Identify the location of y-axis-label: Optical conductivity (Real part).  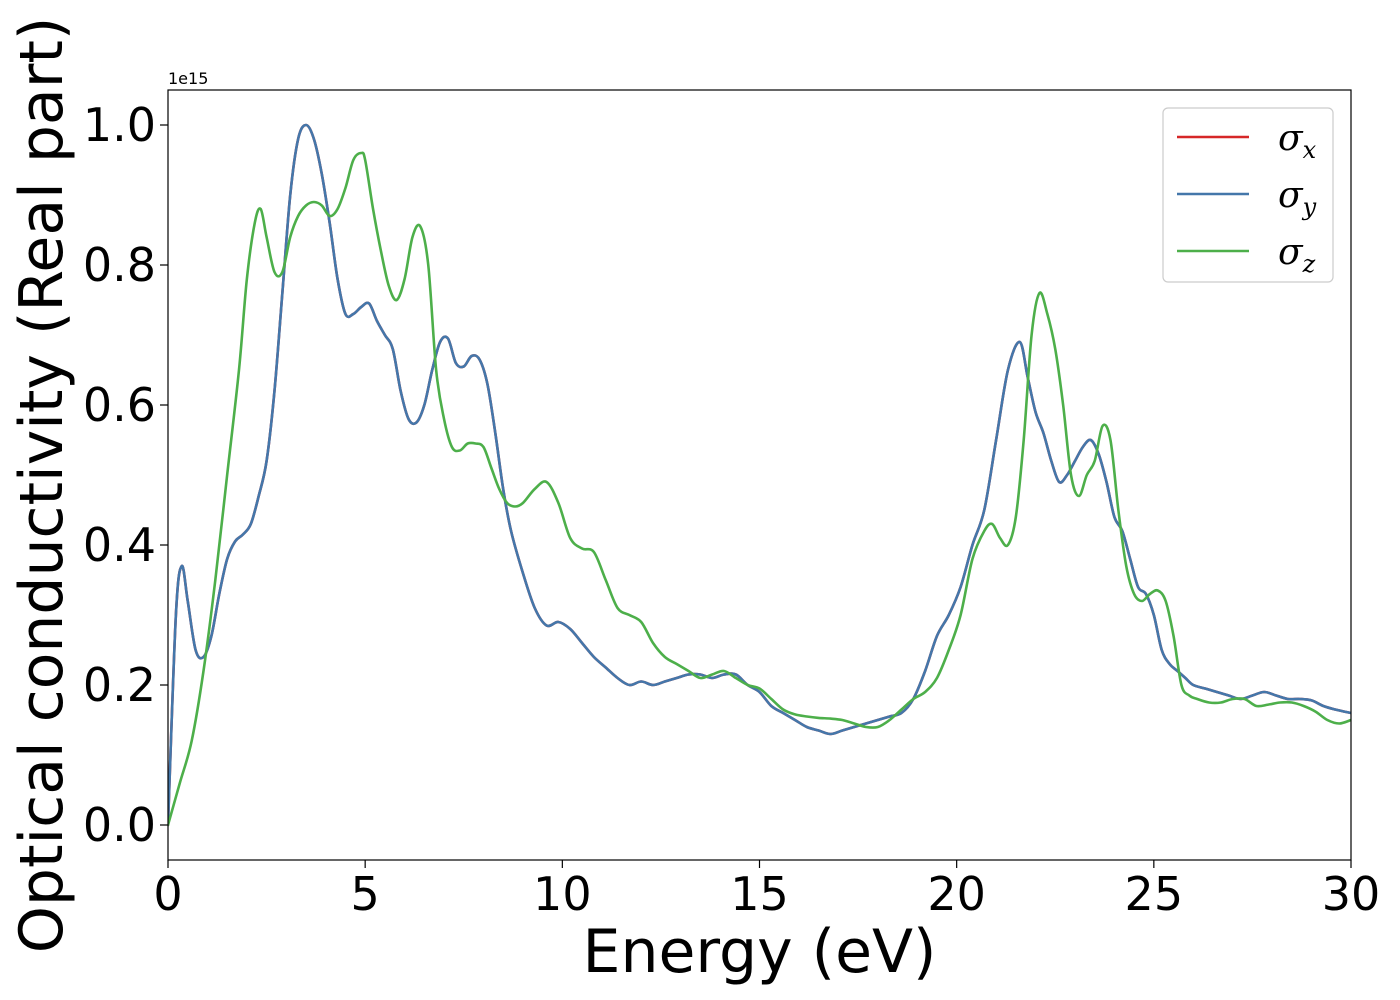
(42, 485).